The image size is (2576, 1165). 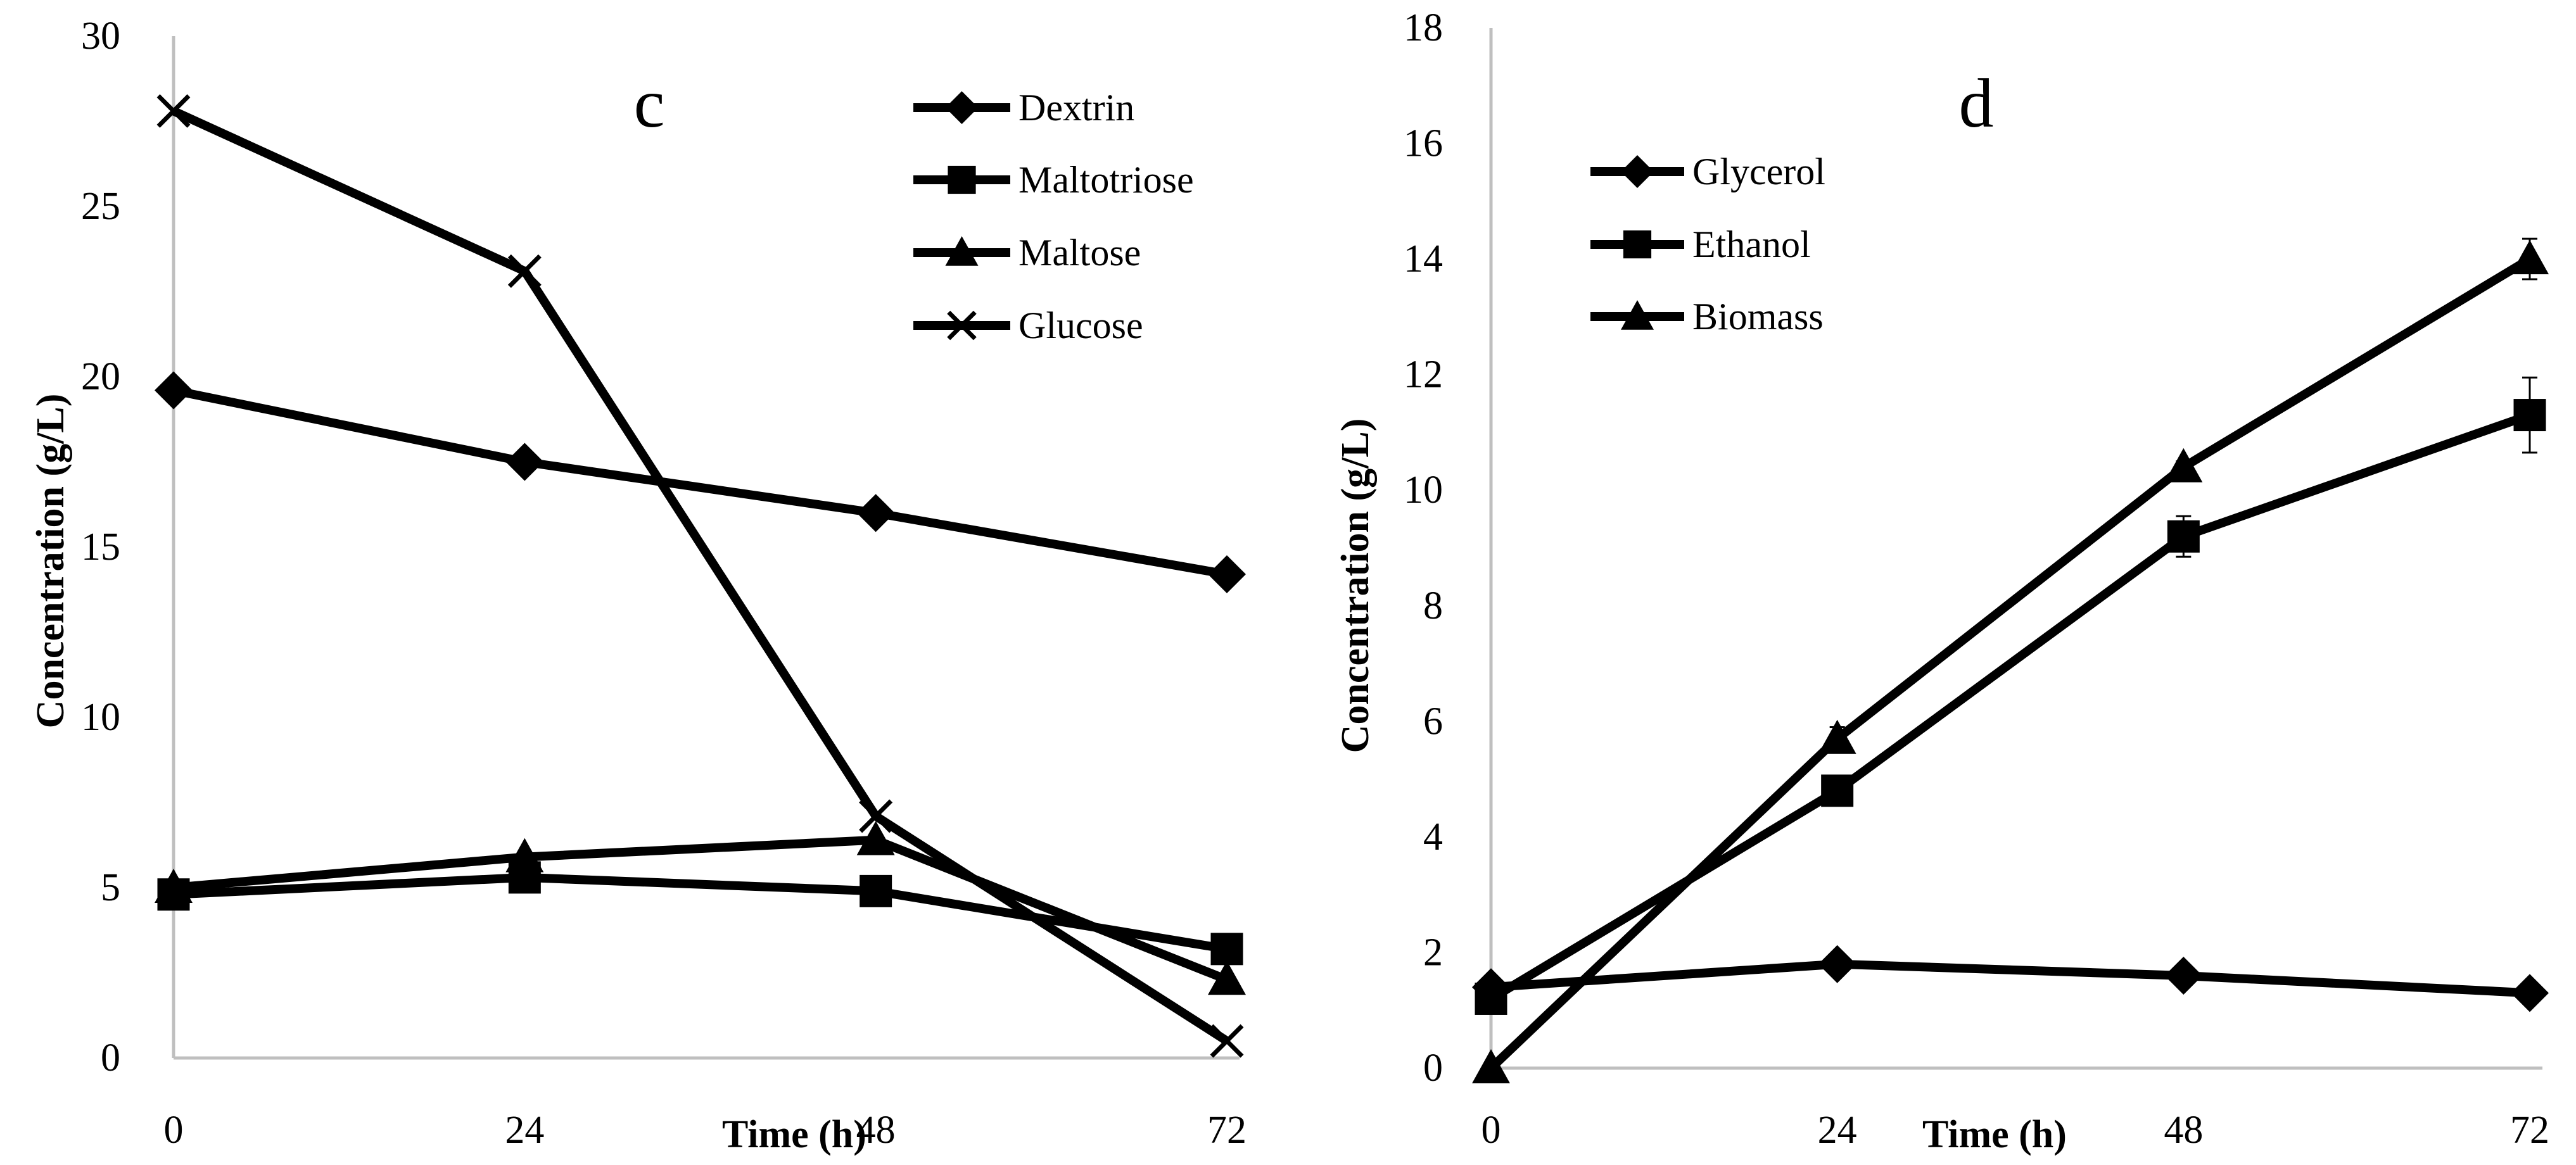 What do you see at coordinates (1433, 721) in the screenshot?
I see `y-tick-label: 6` at bounding box center [1433, 721].